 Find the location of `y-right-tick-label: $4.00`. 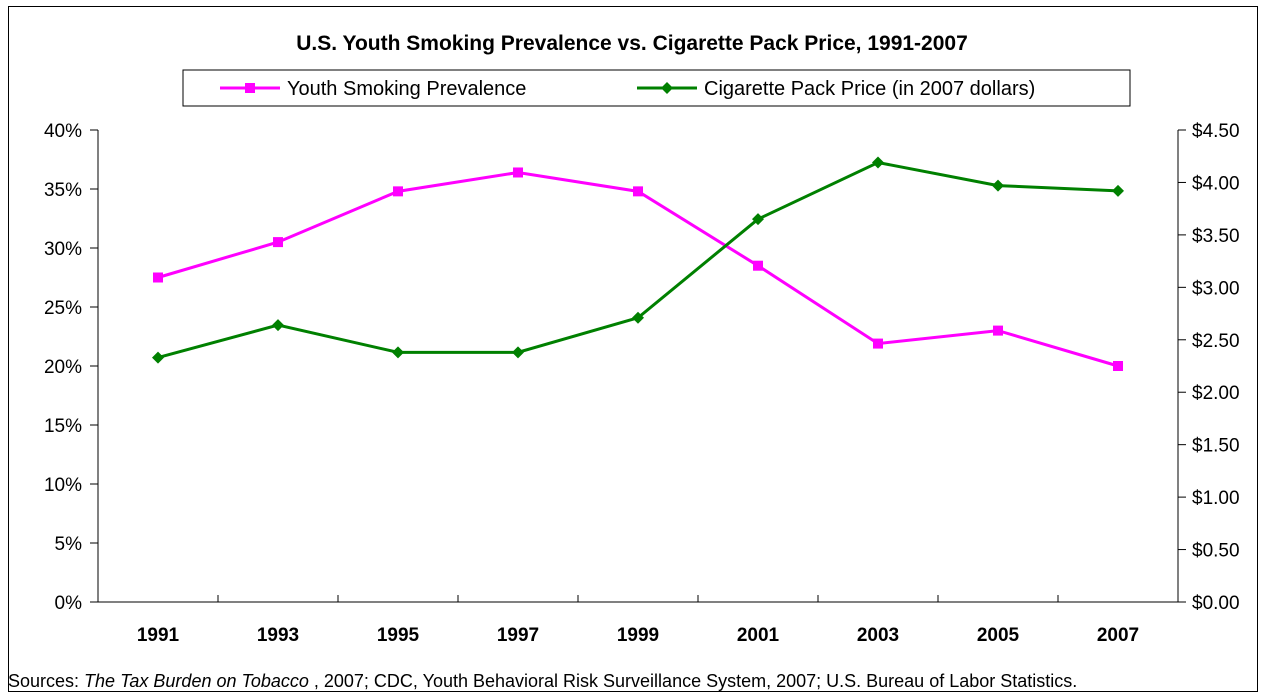

y-right-tick-label: $4.00 is located at coordinates (1216, 183).